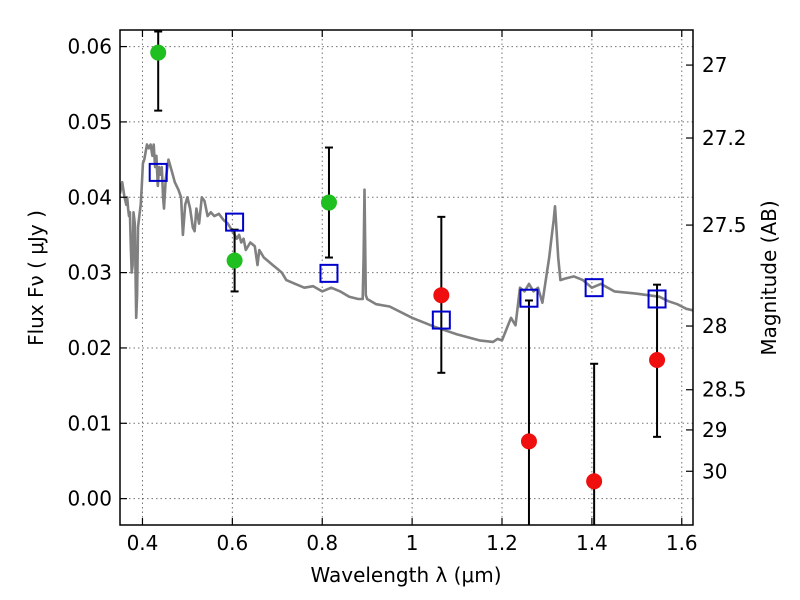 This screenshot has width=800, height=600. I want to click on x-tick-label: 0.4, so click(143, 543).